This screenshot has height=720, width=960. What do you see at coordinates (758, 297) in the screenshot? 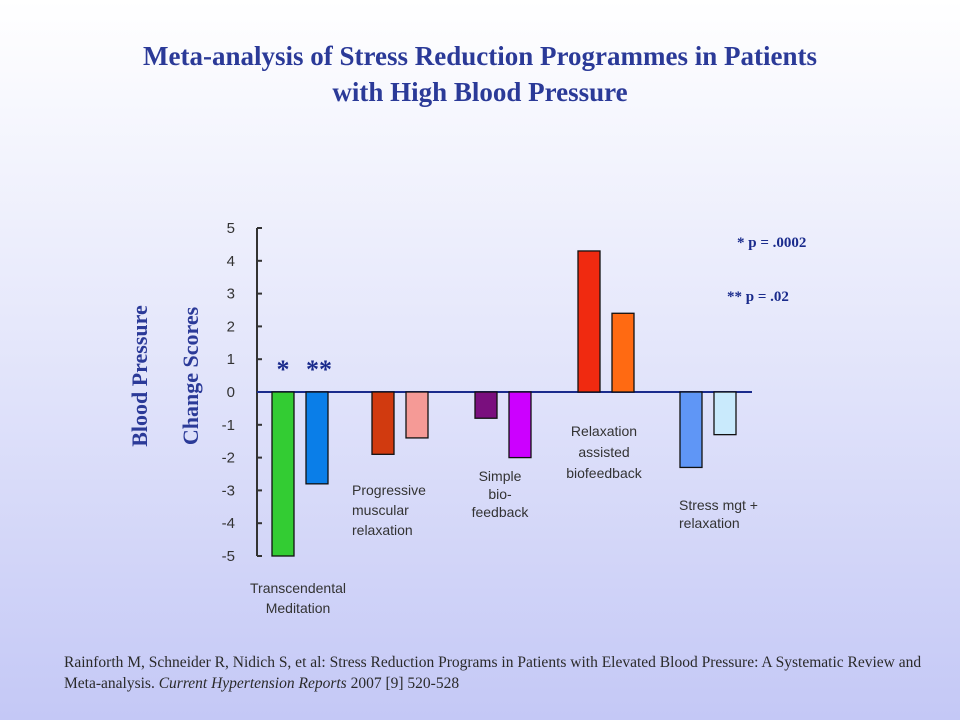
I see `p-value-annotation: ** p = .02` at bounding box center [758, 297].